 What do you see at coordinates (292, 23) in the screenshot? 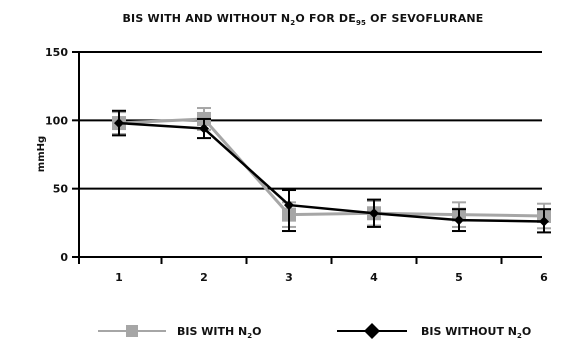
I see `chart-title-pre-sub: 2` at bounding box center [292, 23].